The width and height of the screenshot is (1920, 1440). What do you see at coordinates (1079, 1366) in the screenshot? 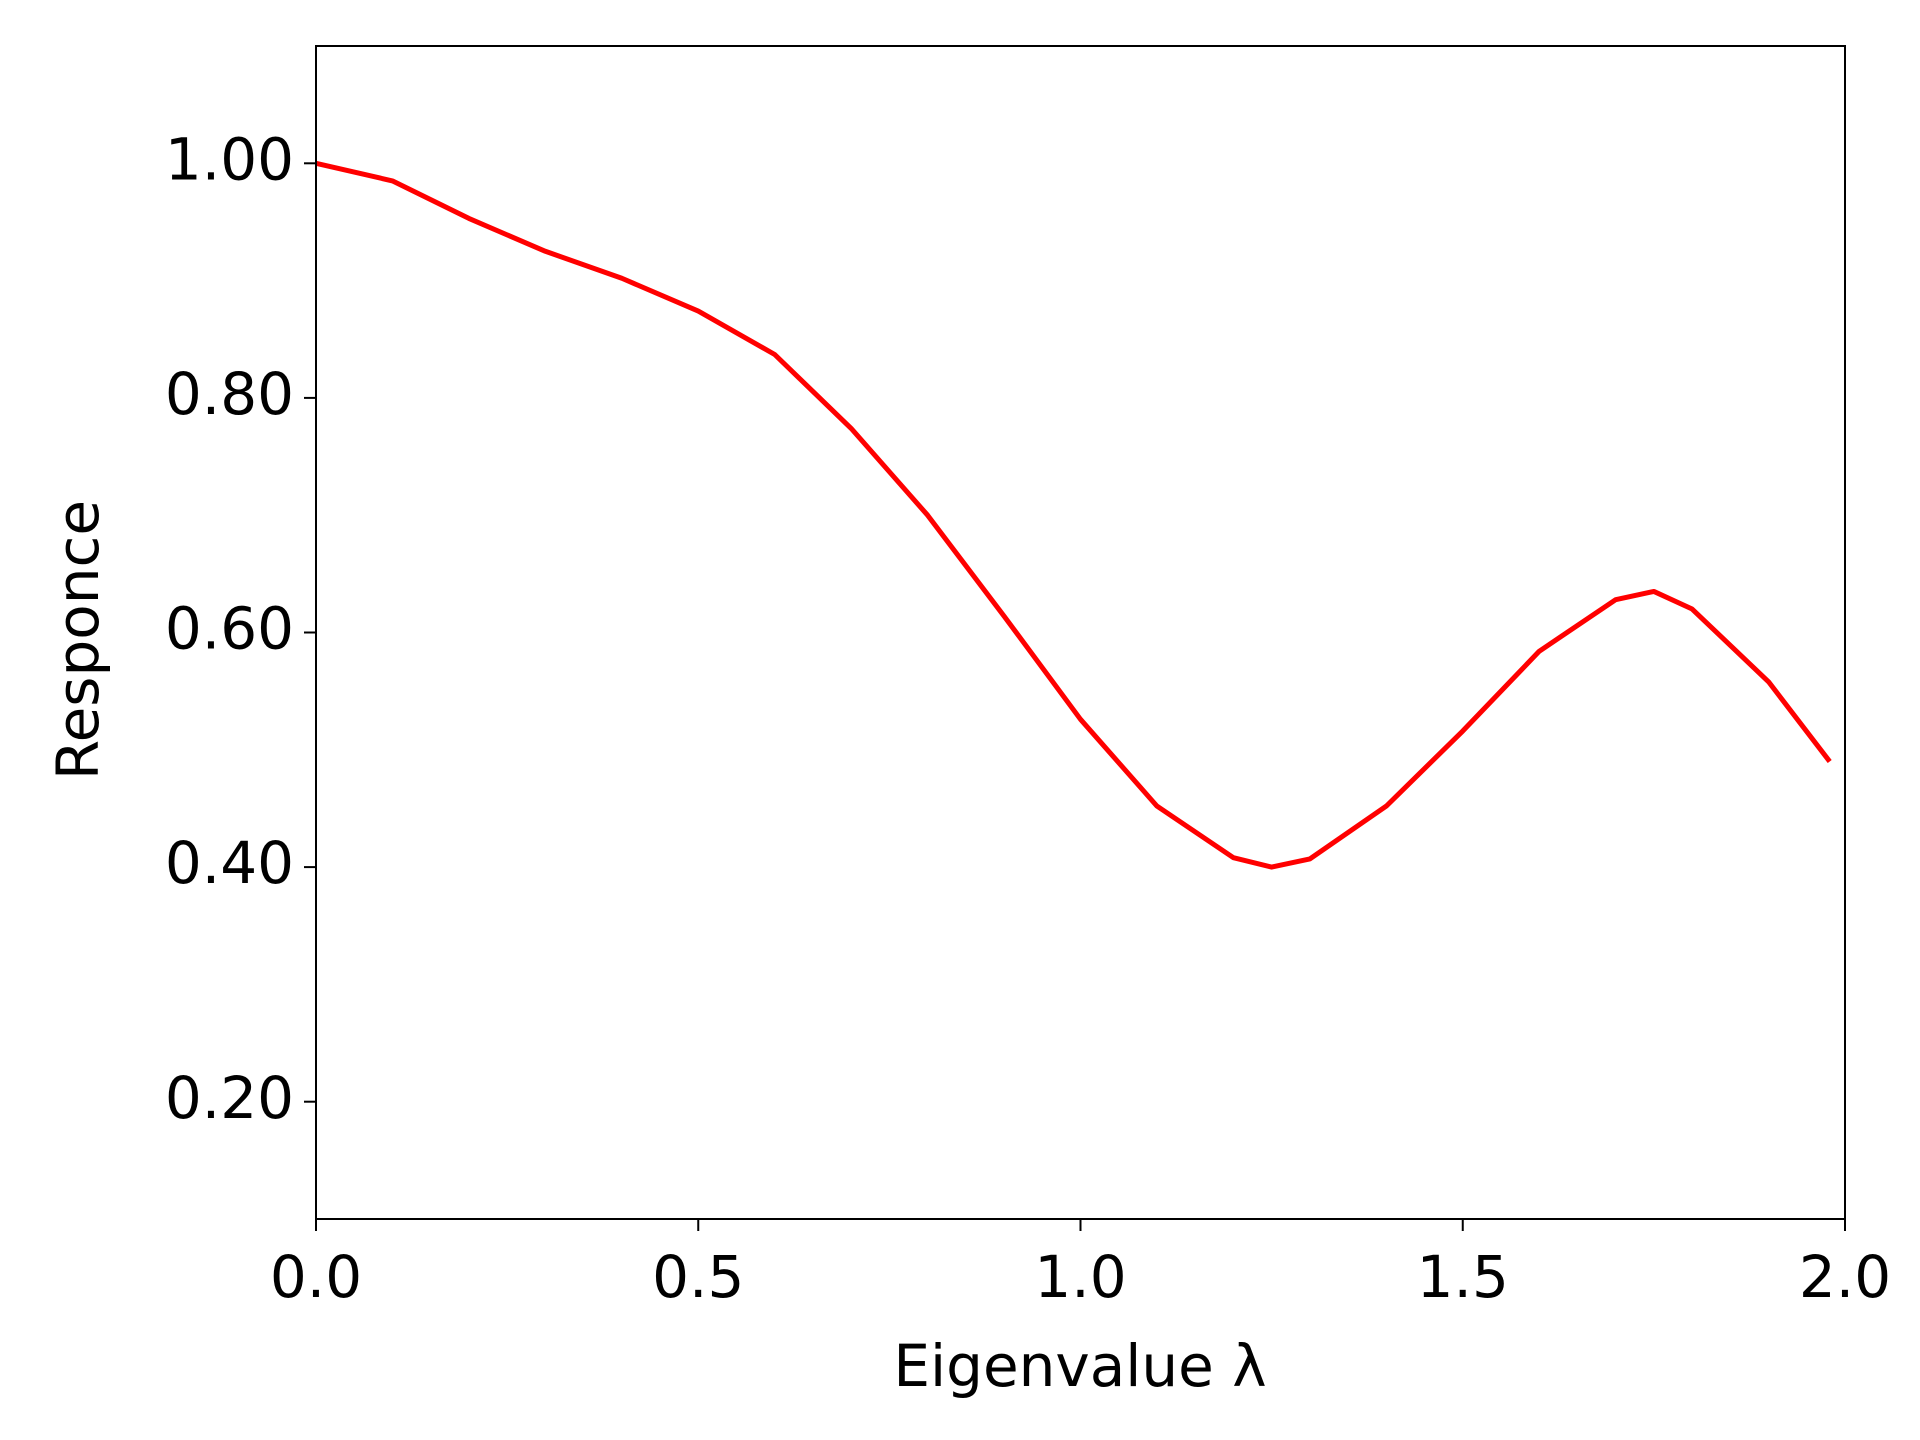
I see `x-axis-label: Eigenvalue λ` at bounding box center [1079, 1366].